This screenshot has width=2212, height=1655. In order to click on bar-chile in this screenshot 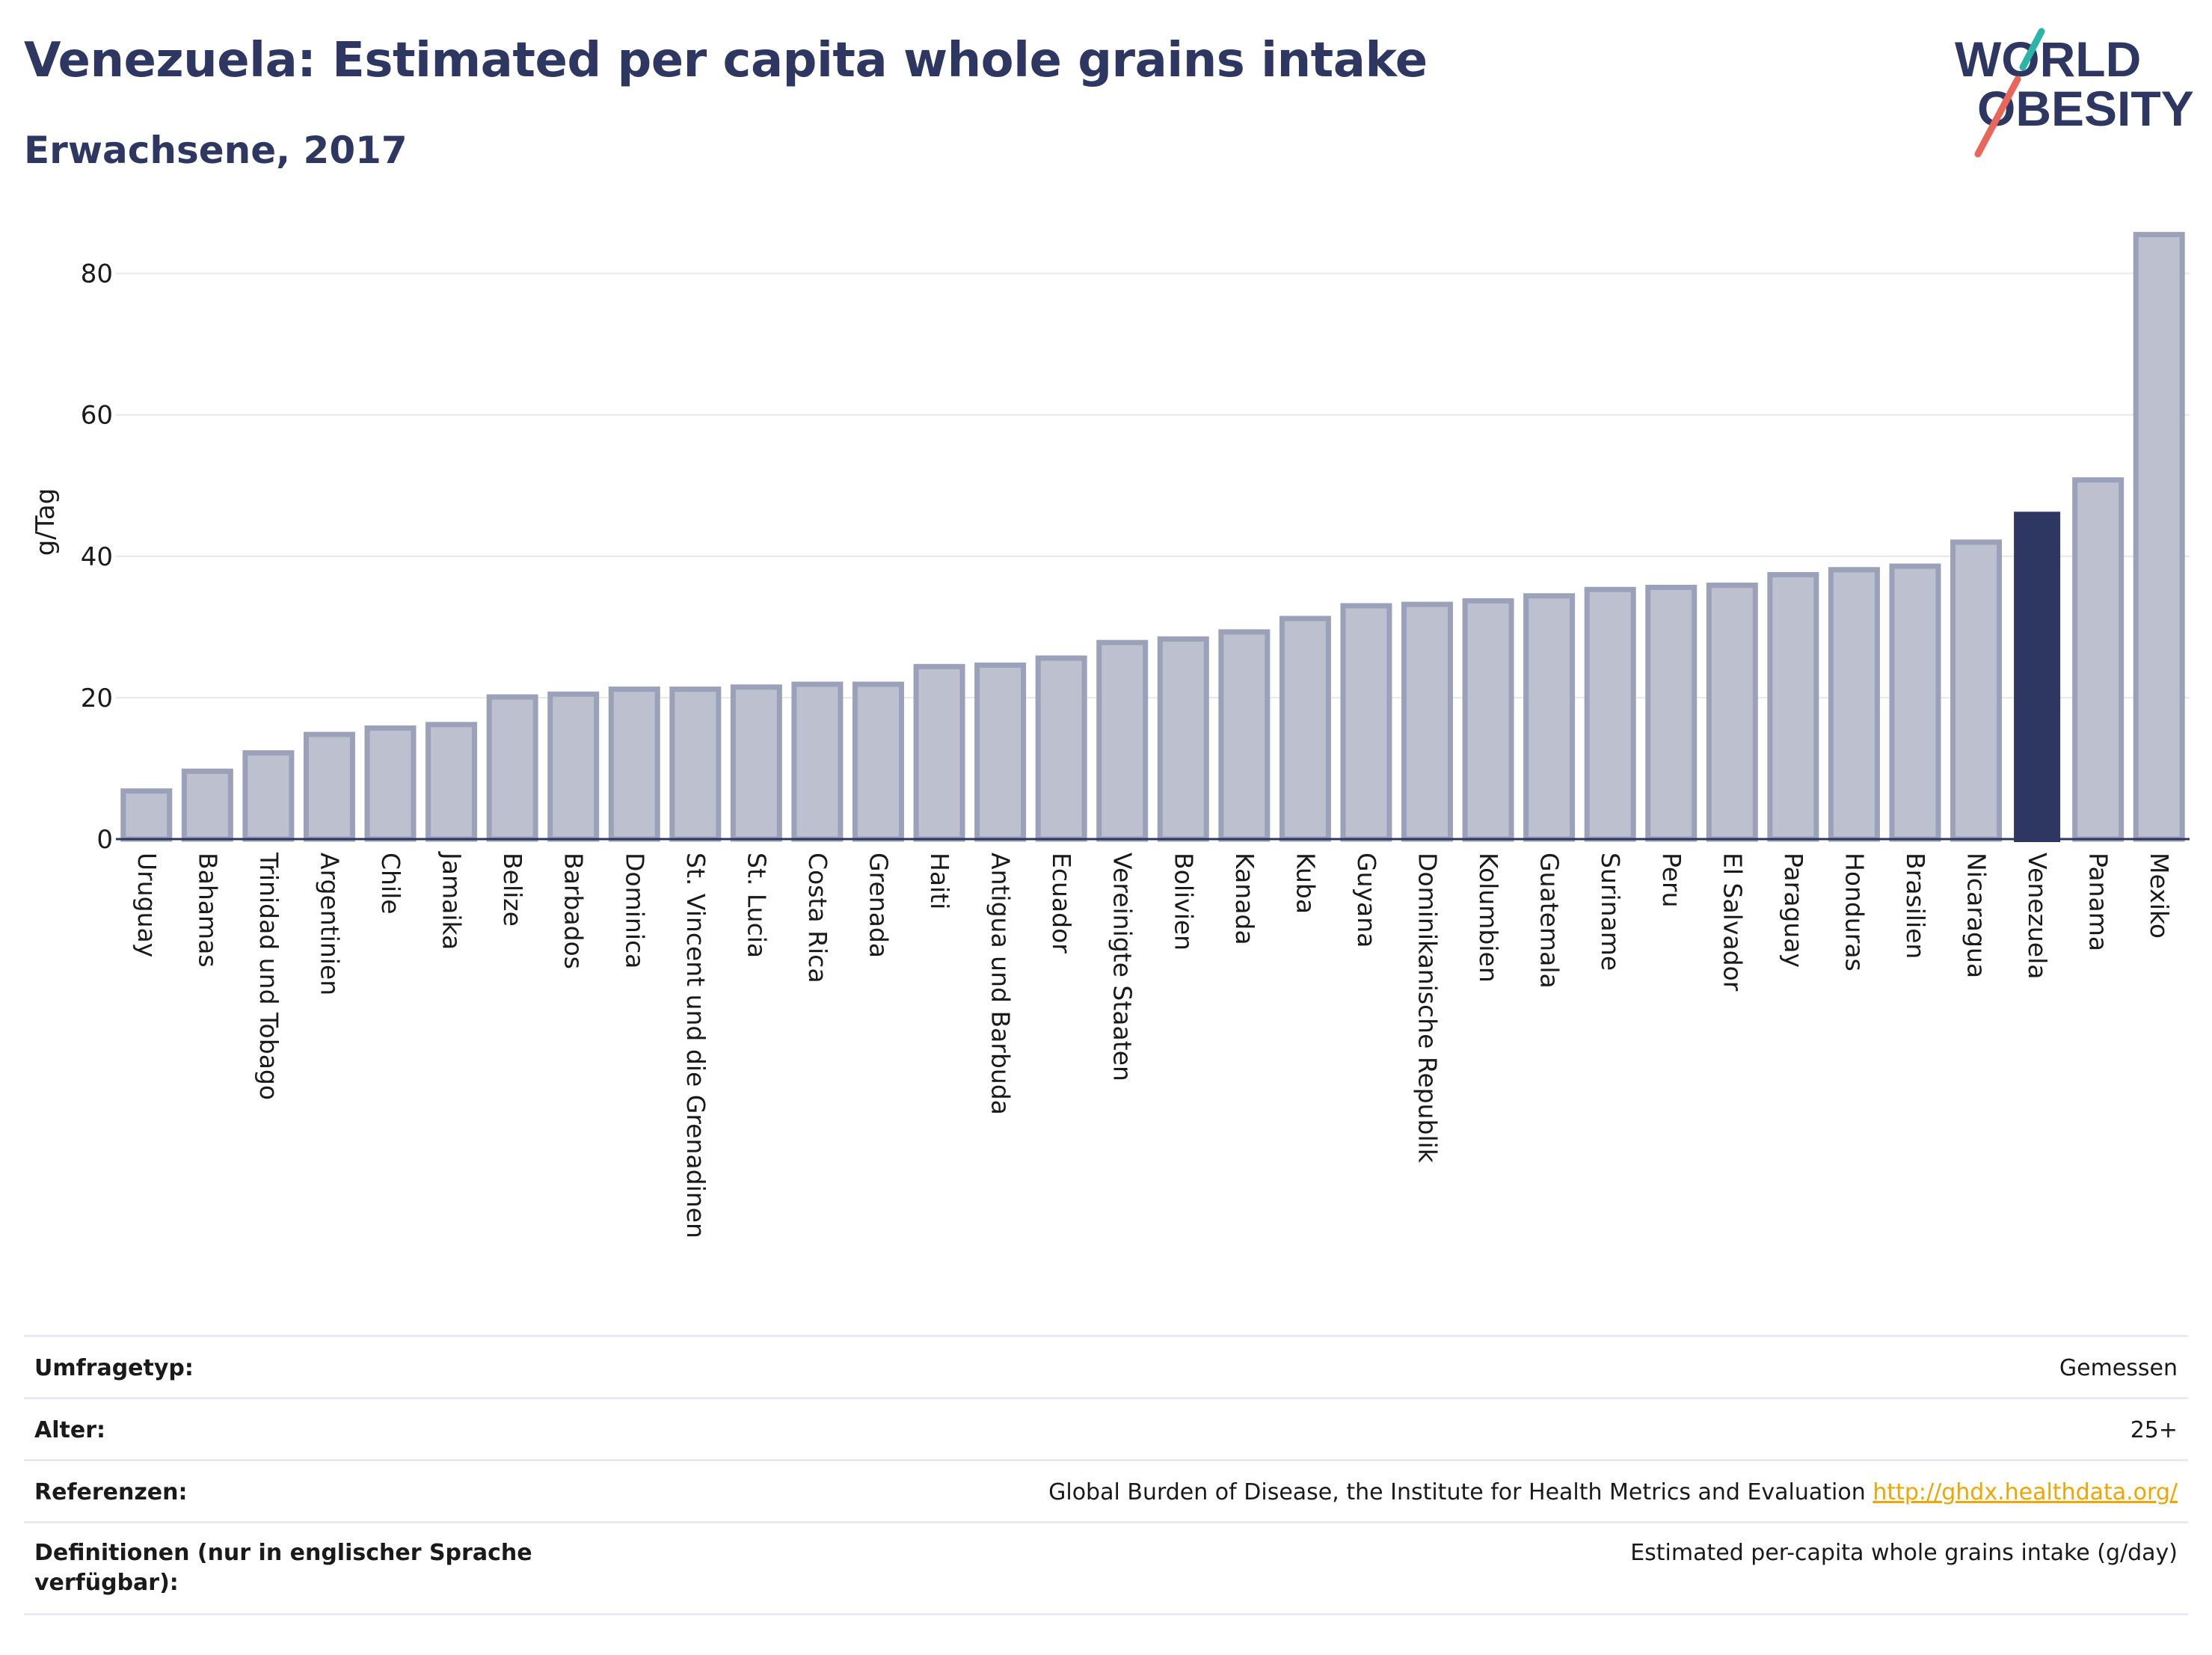, I will do `click(390, 783)`.